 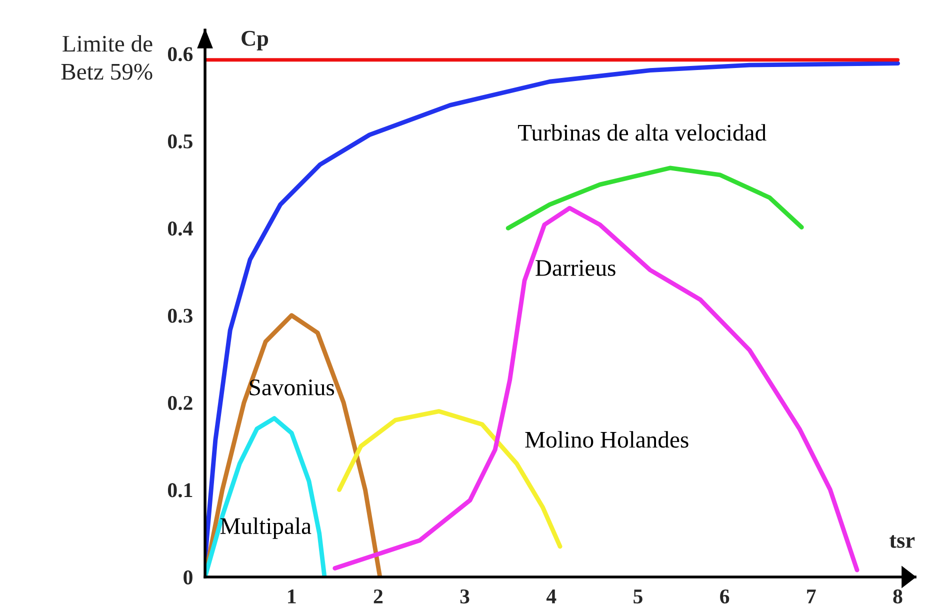 What do you see at coordinates (642, 132) in the screenshot?
I see `series-label: Turbinas de alta velocidad` at bounding box center [642, 132].